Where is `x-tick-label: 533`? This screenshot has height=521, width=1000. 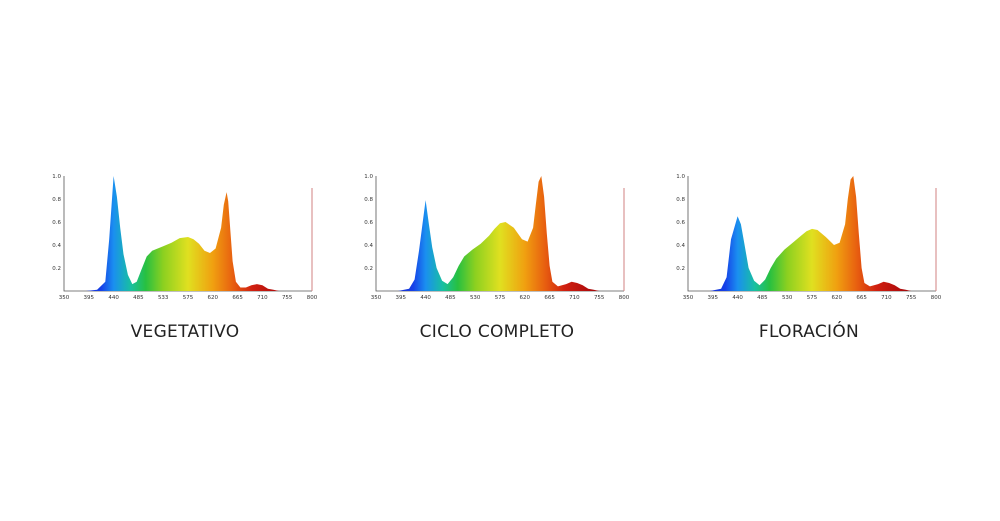 x-tick-label: 533 is located at coordinates (163, 298).